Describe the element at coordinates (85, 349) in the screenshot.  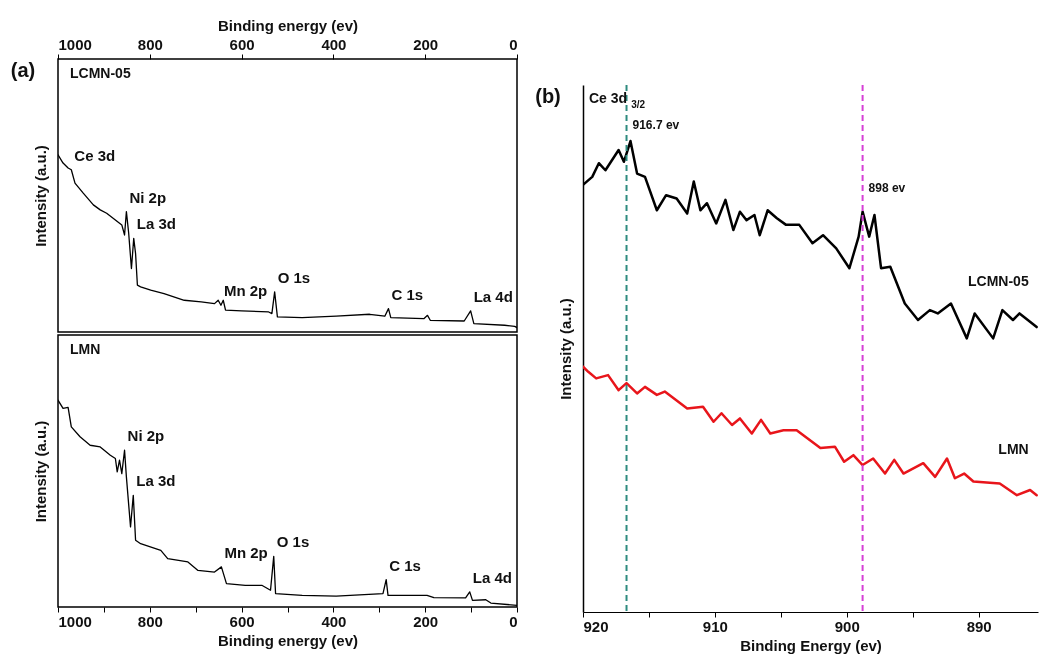
I see `text: LMN` at that location.